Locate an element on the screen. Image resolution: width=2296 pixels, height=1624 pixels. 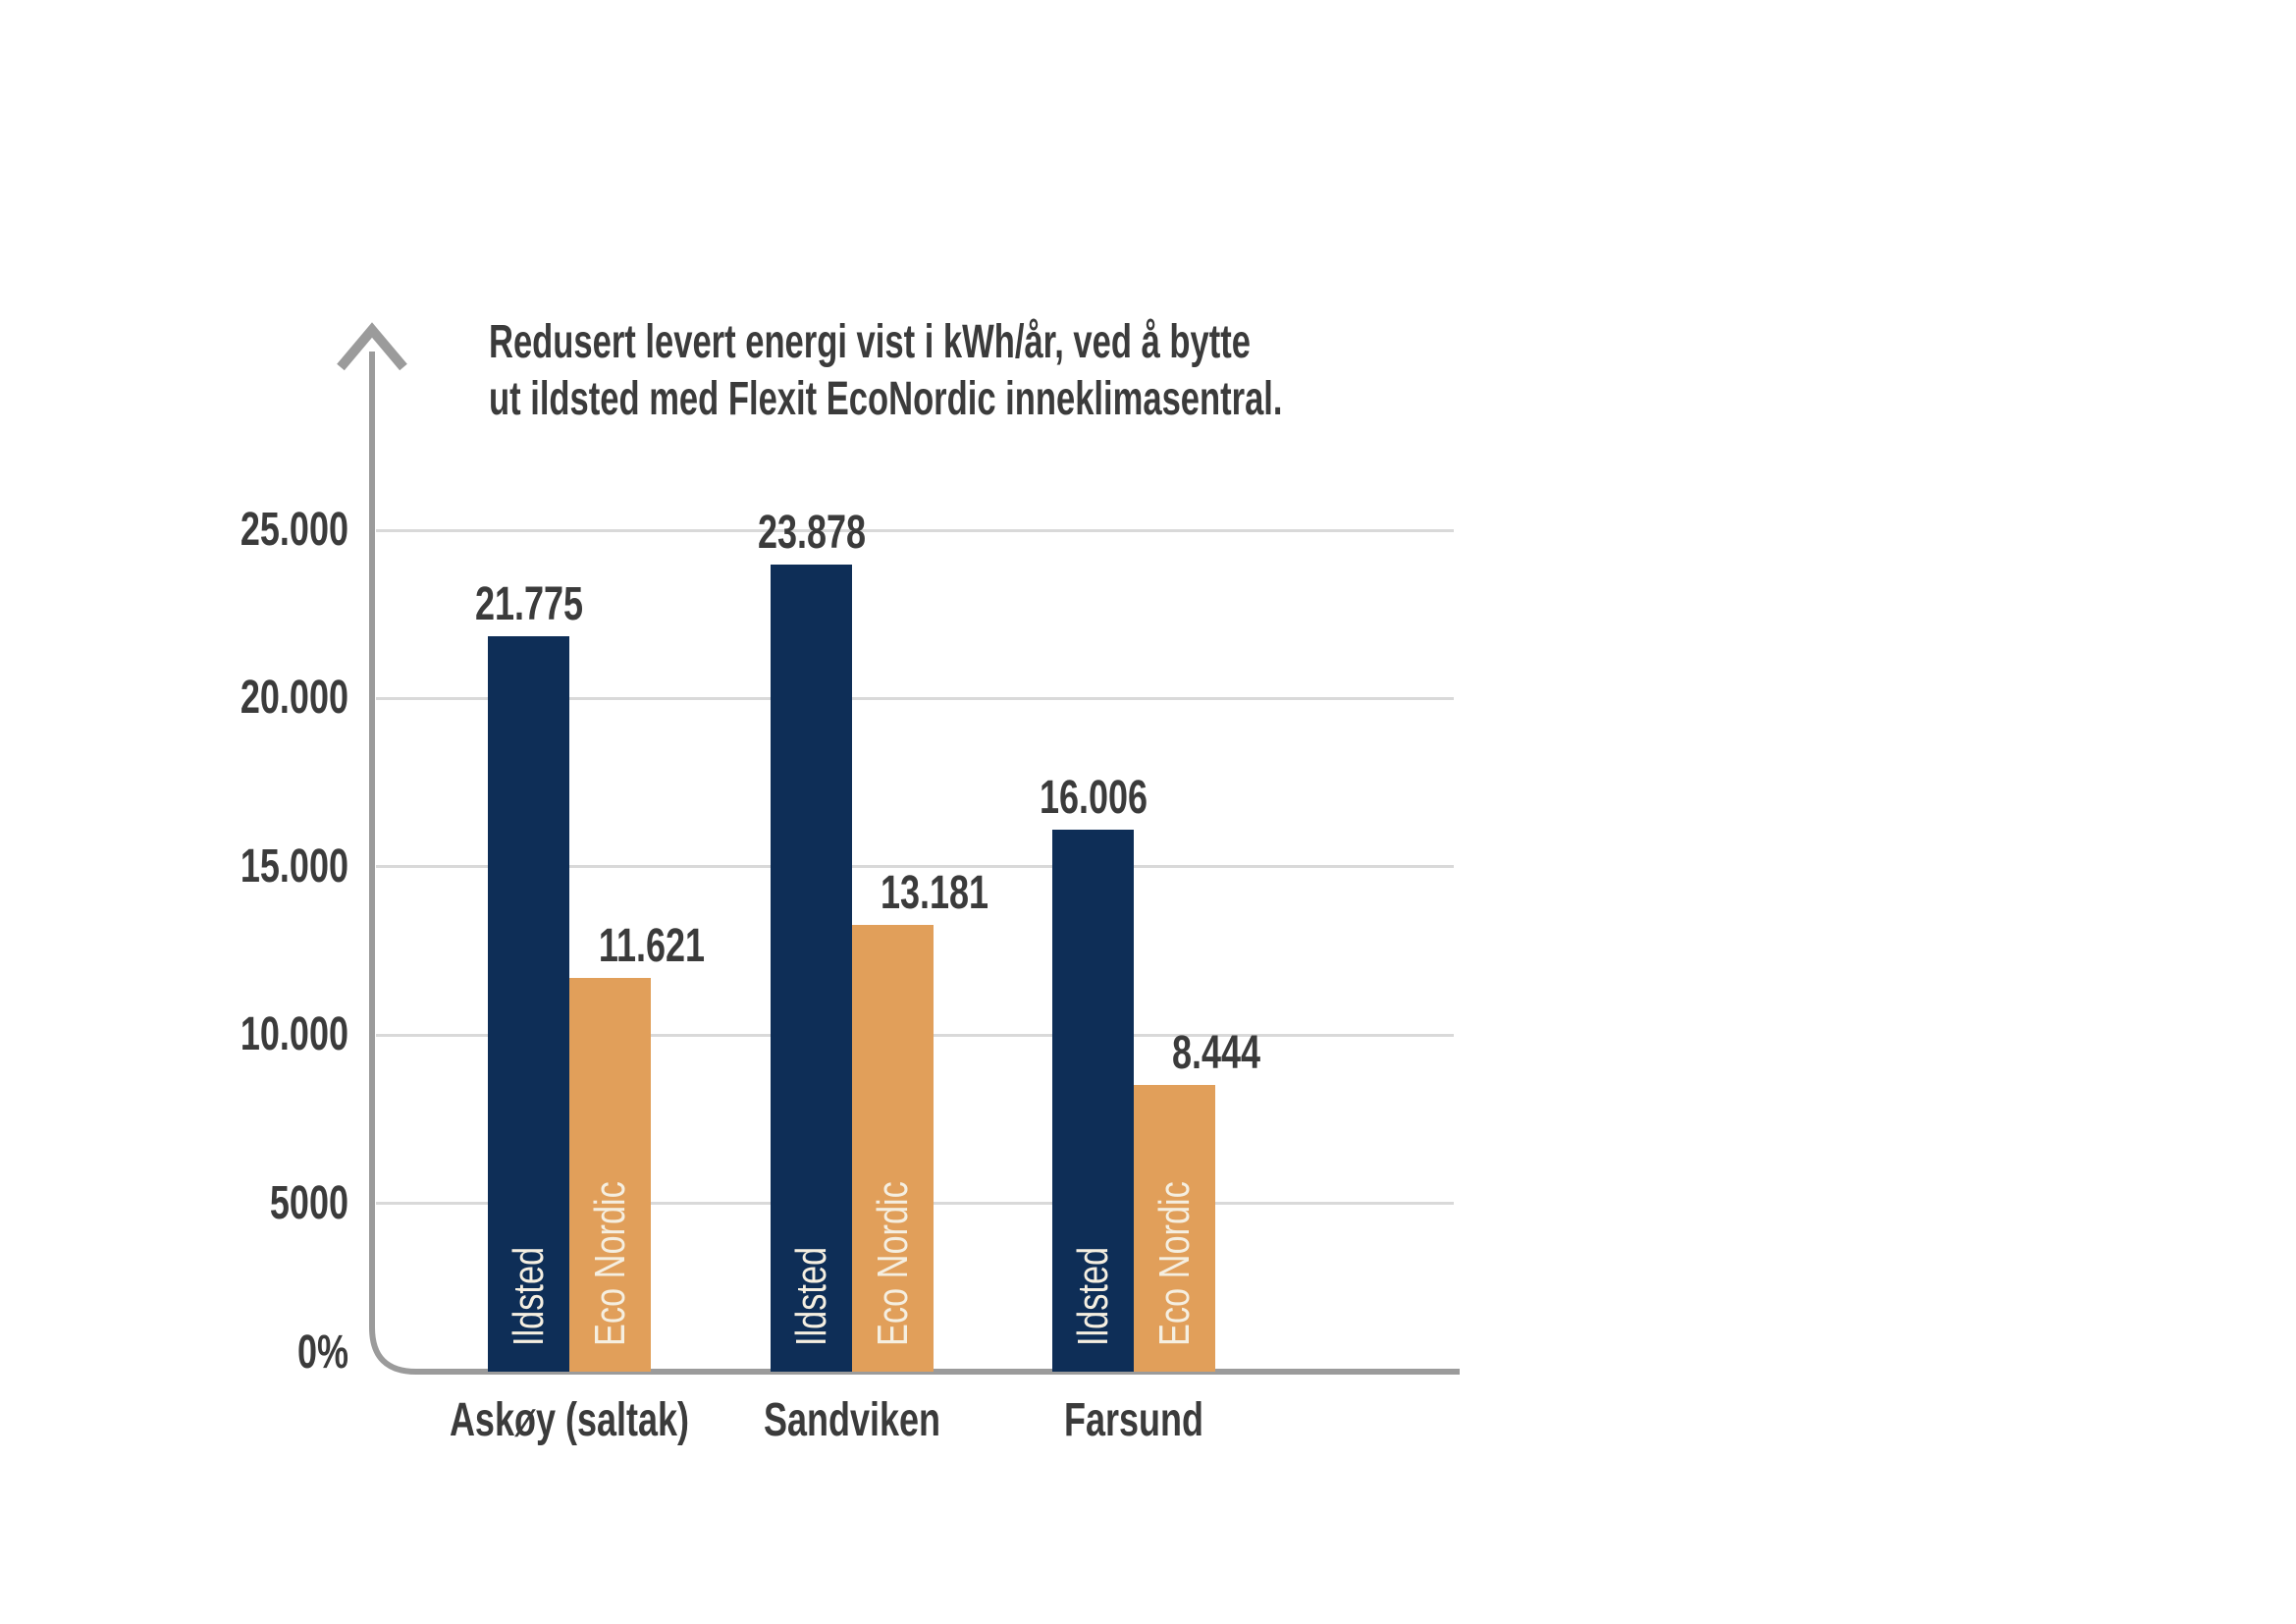
bar-value-label-8-444: 8.444 is located at coordinates (1215, 1052).